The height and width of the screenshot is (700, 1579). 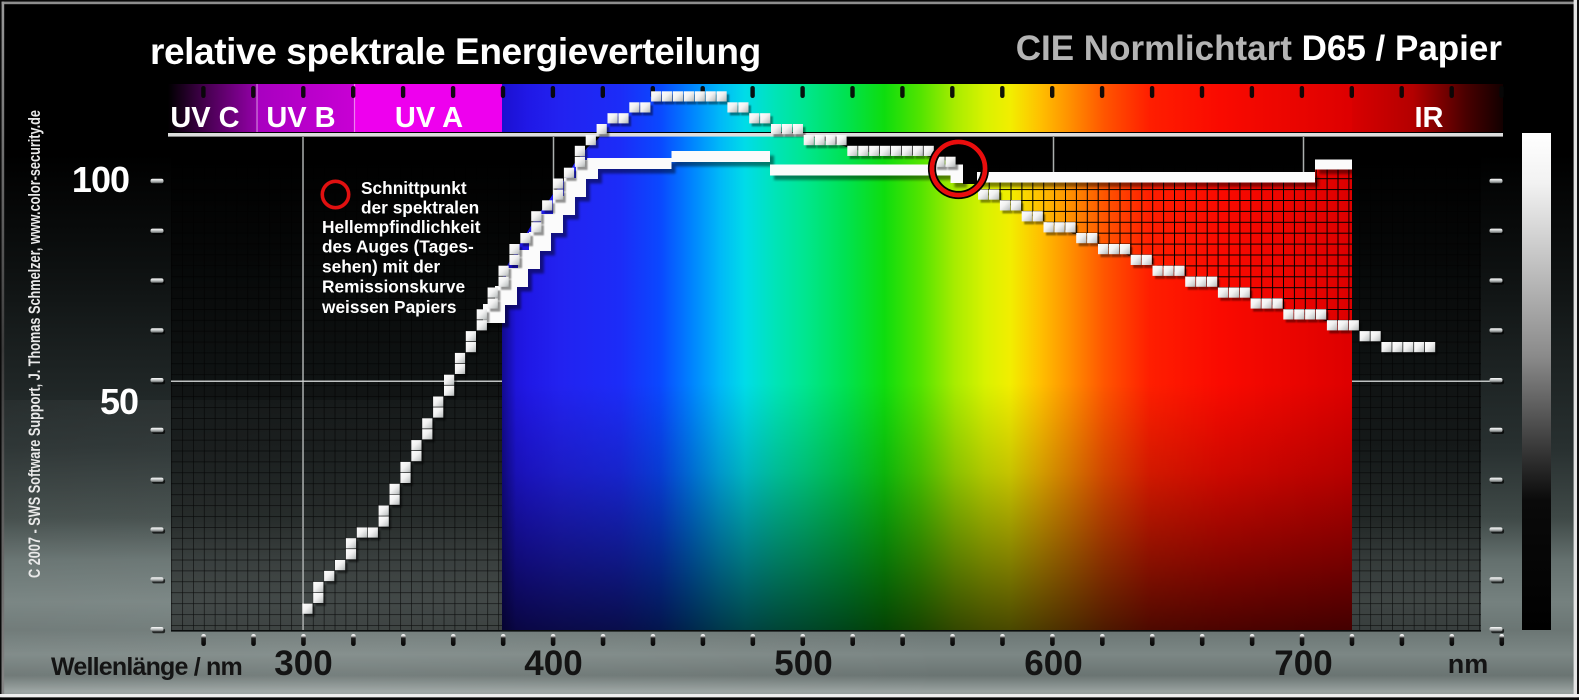 What do you see at coordinates (146, 667) in the screenshot?
I see `svg-text: Wellenlänge / nm` at bounding box center [146, 667].